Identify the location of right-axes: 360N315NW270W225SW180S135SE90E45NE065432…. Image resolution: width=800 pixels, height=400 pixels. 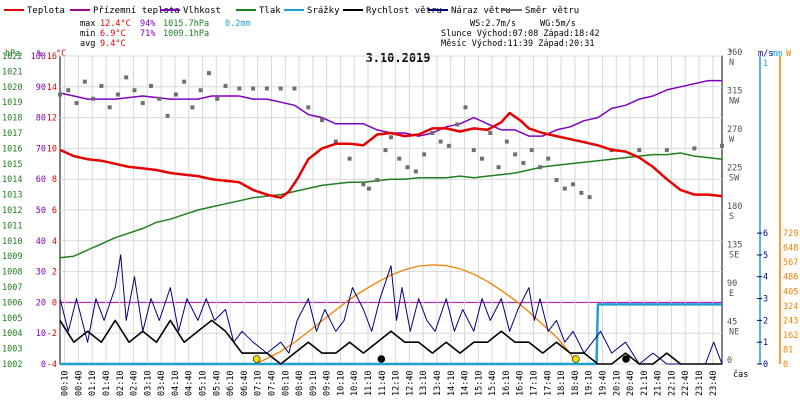
(762, 209).